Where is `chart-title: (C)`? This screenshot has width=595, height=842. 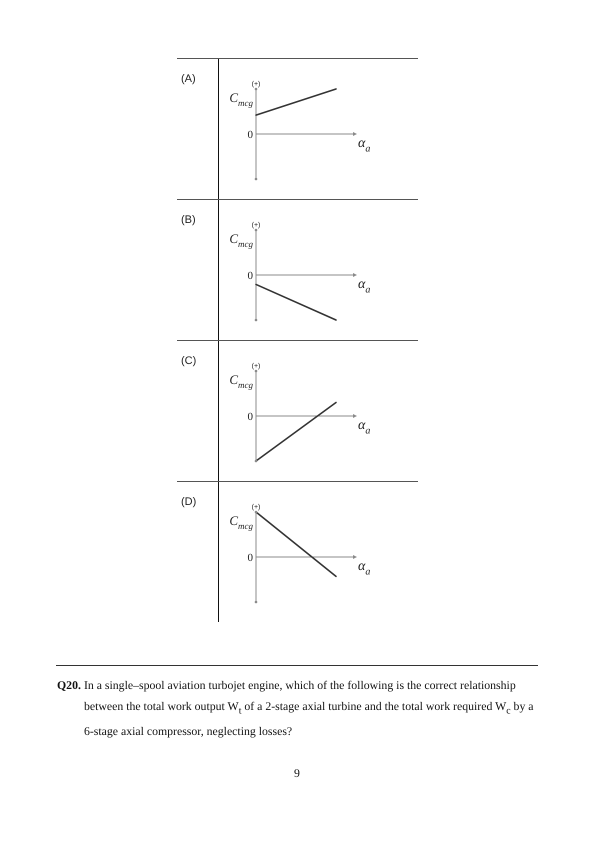
chart-title: (C) is located at coordinates (189, 361).